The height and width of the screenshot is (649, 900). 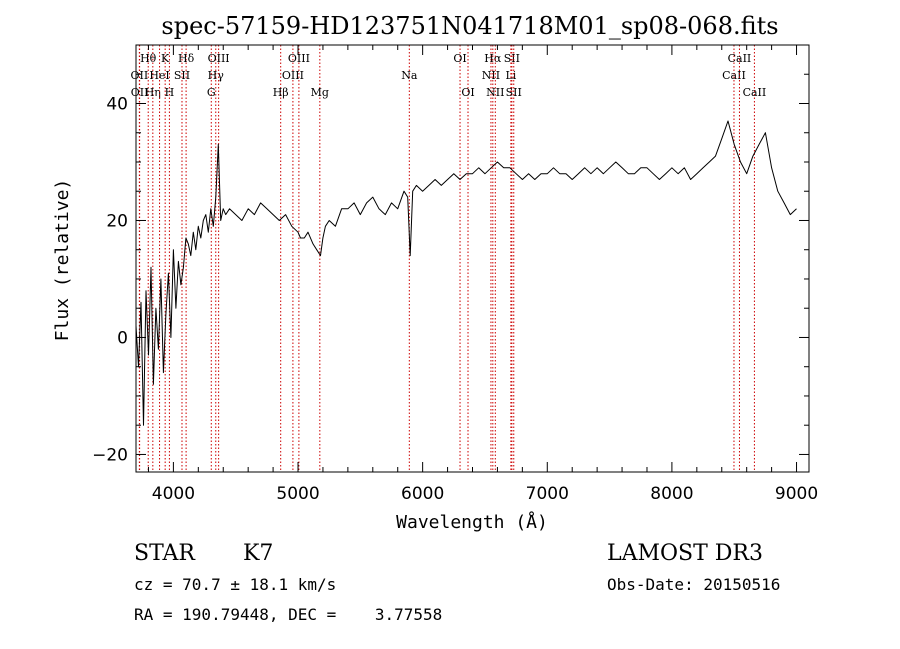 I want to click on object-subclass: K7, so click(x=258, y=553).